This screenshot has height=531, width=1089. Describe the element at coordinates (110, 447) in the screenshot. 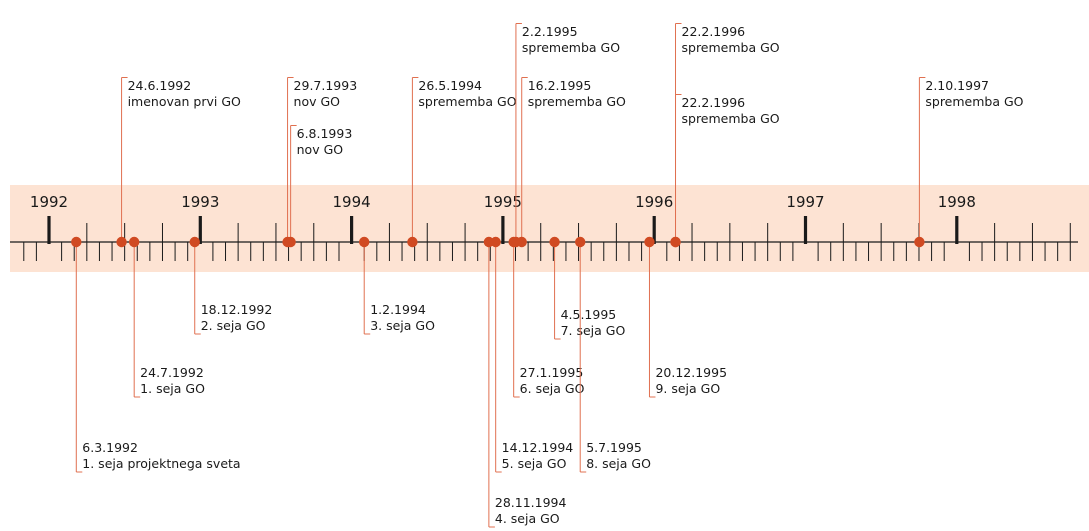

I see `event-date: 6.3.1992` at that location.